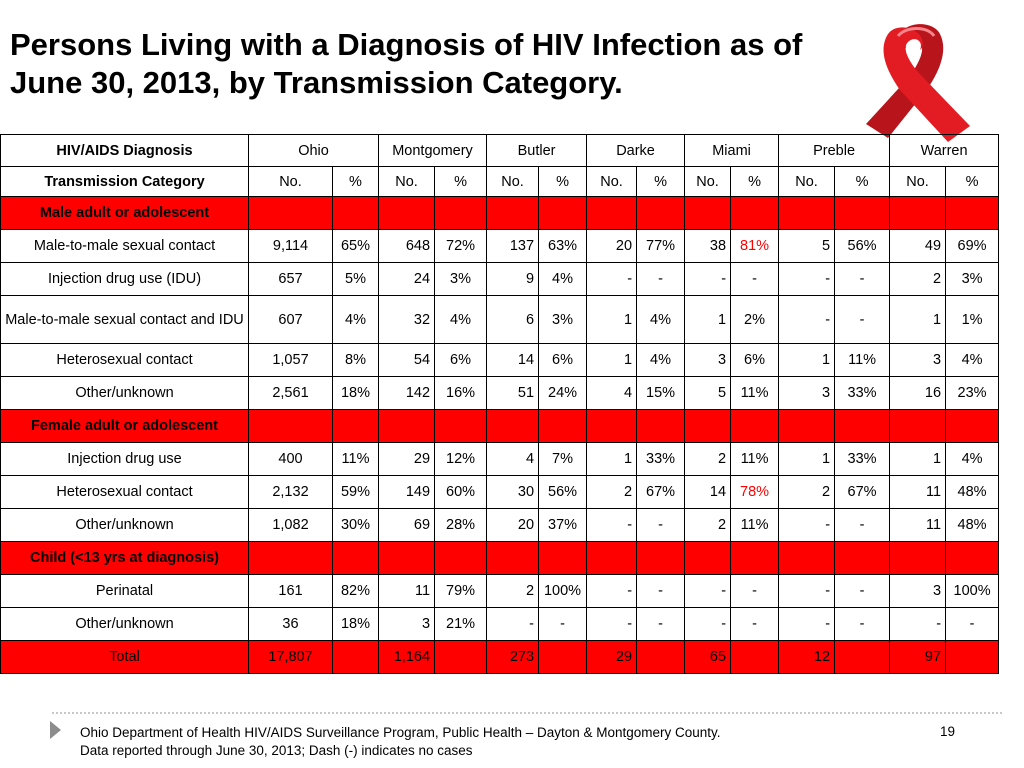 This screenshot has height=768, width=1024. I want to click on row-label: Female adult or adolescent, so click(124, 426).